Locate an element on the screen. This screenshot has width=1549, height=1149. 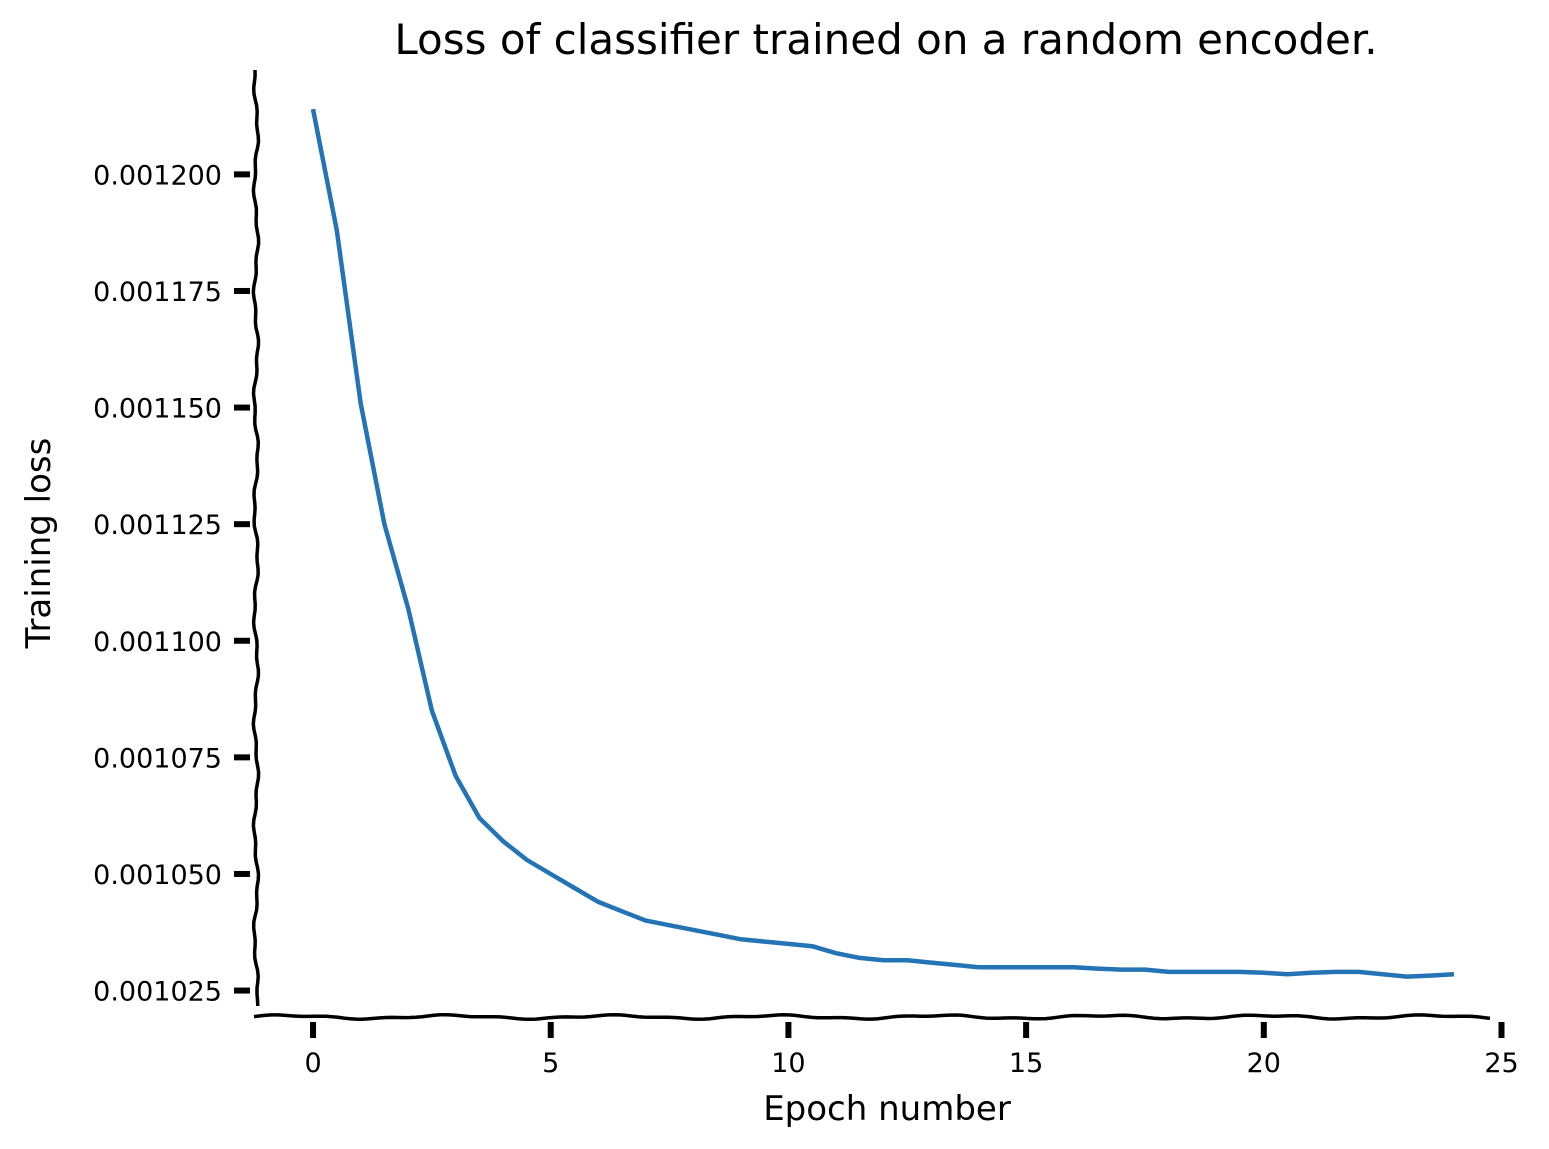
y-tick-label: 0.001175 is located at coordinates (157, 292).